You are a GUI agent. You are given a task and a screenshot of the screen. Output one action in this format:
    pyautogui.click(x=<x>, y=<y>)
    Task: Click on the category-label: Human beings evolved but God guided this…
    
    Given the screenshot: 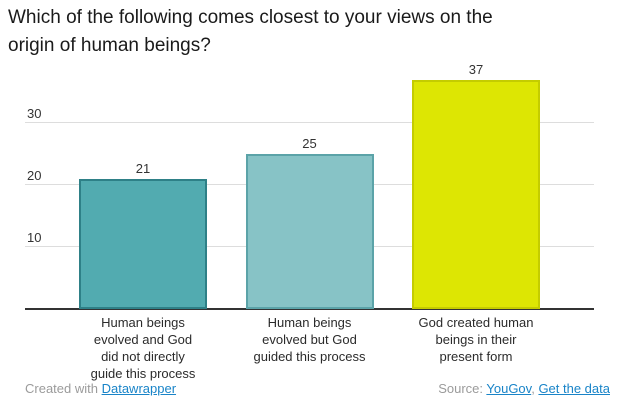 What is the action you would take?
    pyautogui.click(x=309, y=339)
    